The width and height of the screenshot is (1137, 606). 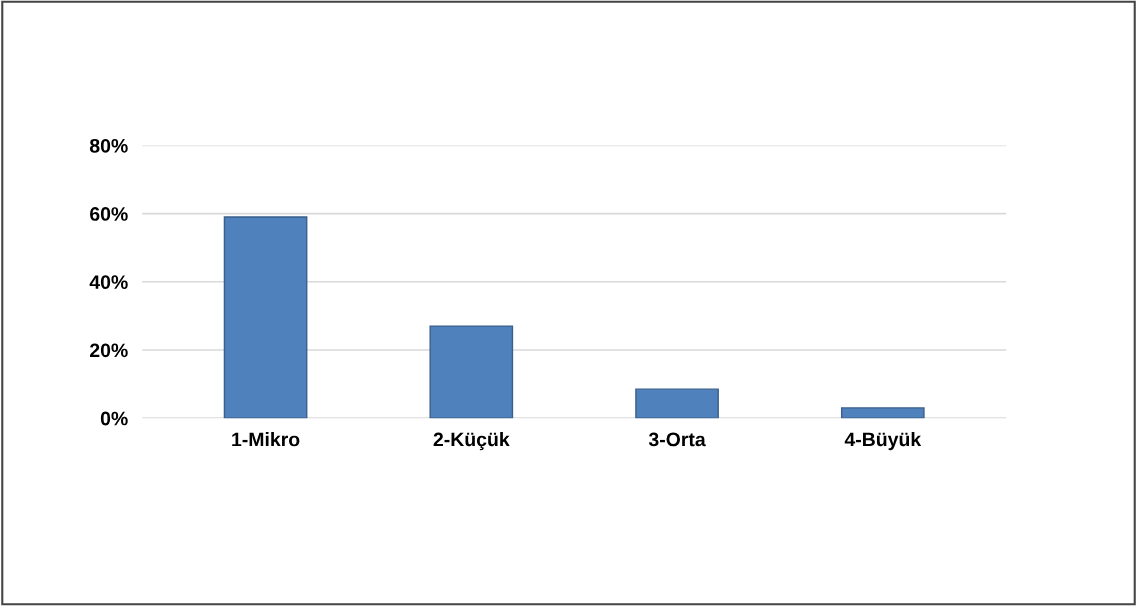 I want to click on x-tick-label: 4-Büyük, so click(x=883, y=441).